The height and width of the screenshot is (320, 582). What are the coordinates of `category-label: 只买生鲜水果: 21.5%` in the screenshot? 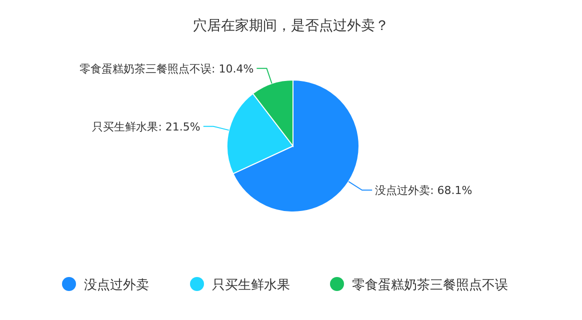 It's located at (146, 127).